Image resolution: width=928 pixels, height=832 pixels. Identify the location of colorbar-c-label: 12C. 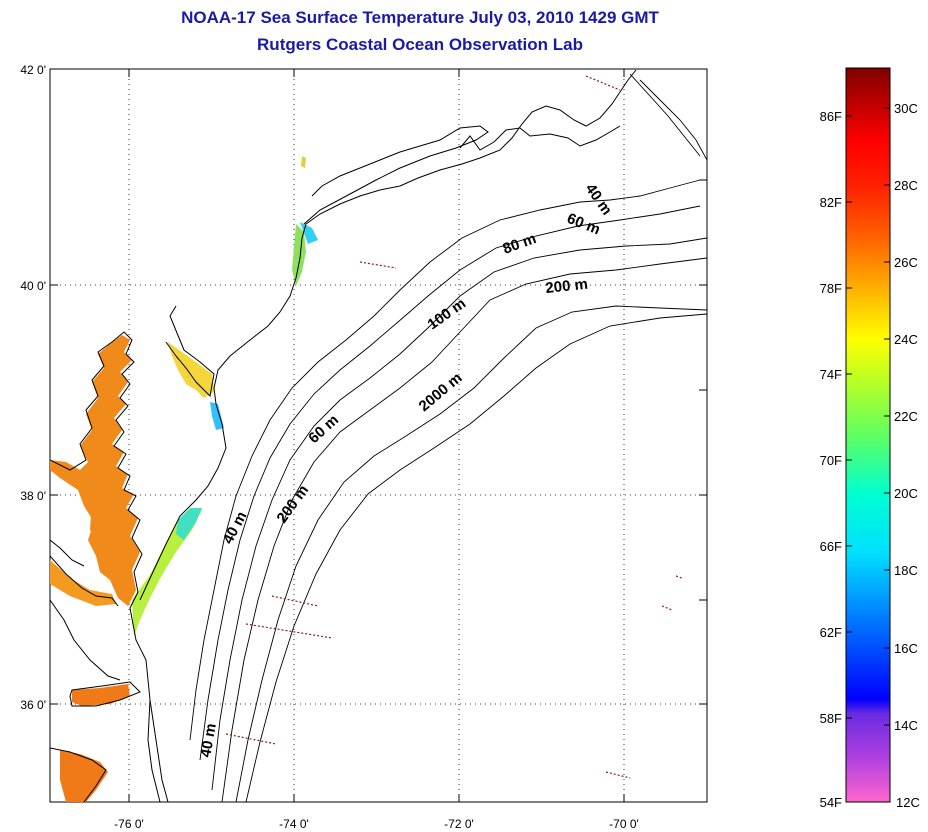
(908, 802).